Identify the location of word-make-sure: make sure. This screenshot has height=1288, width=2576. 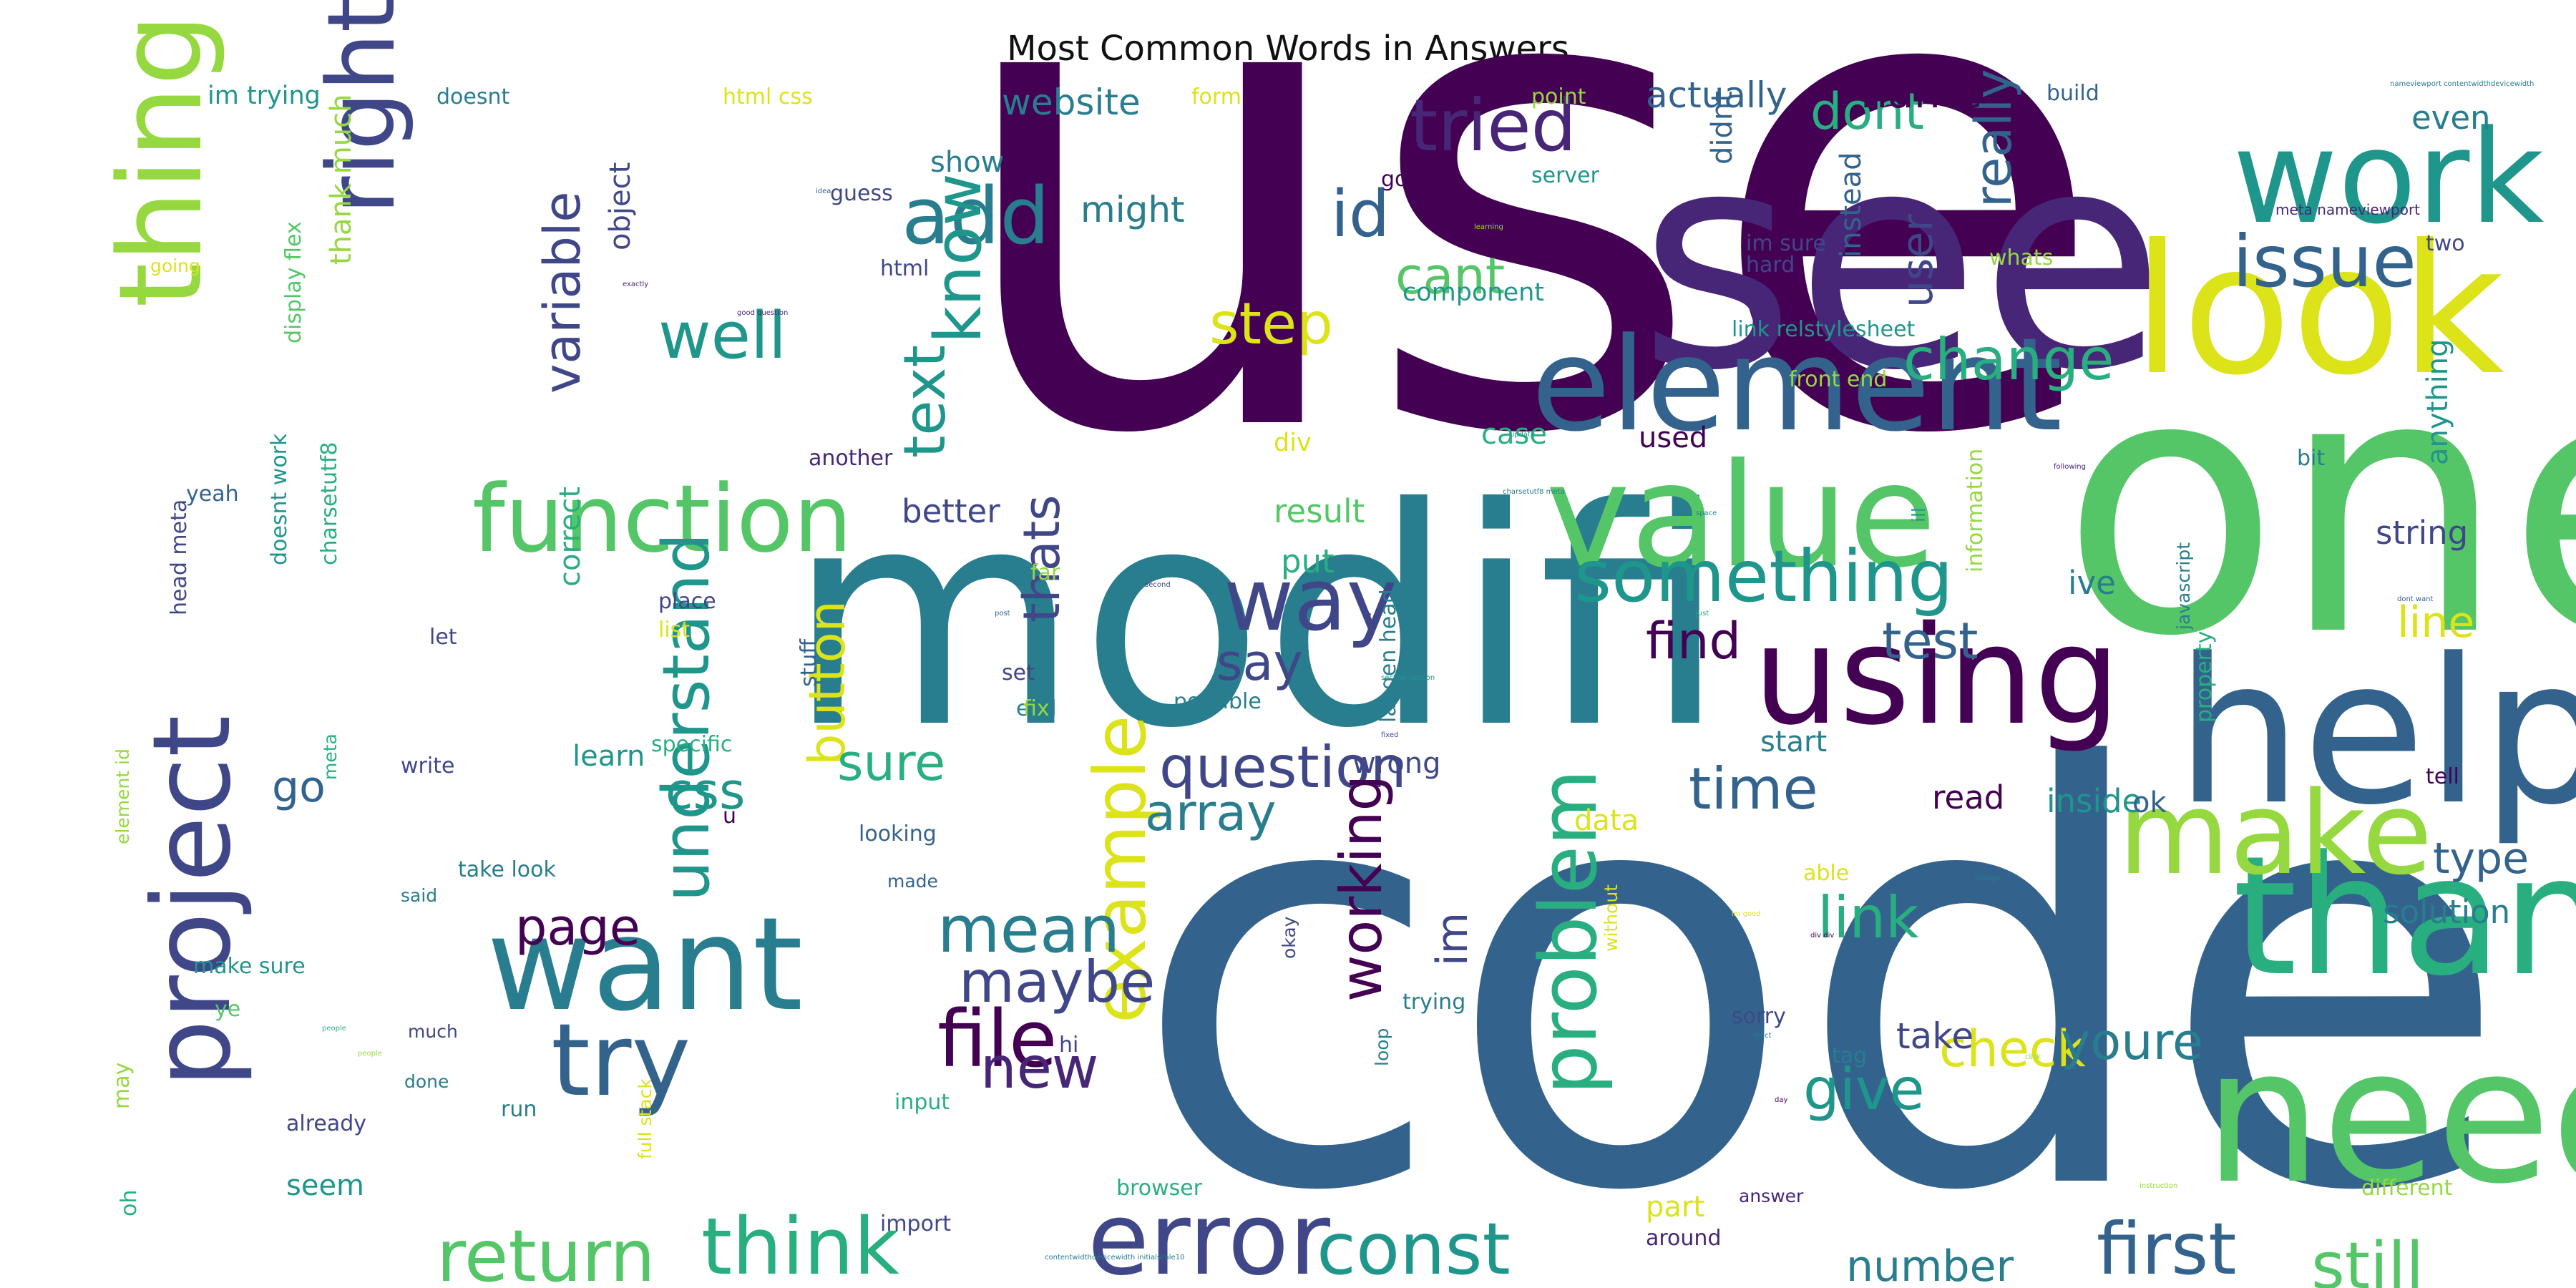
(249, 966).